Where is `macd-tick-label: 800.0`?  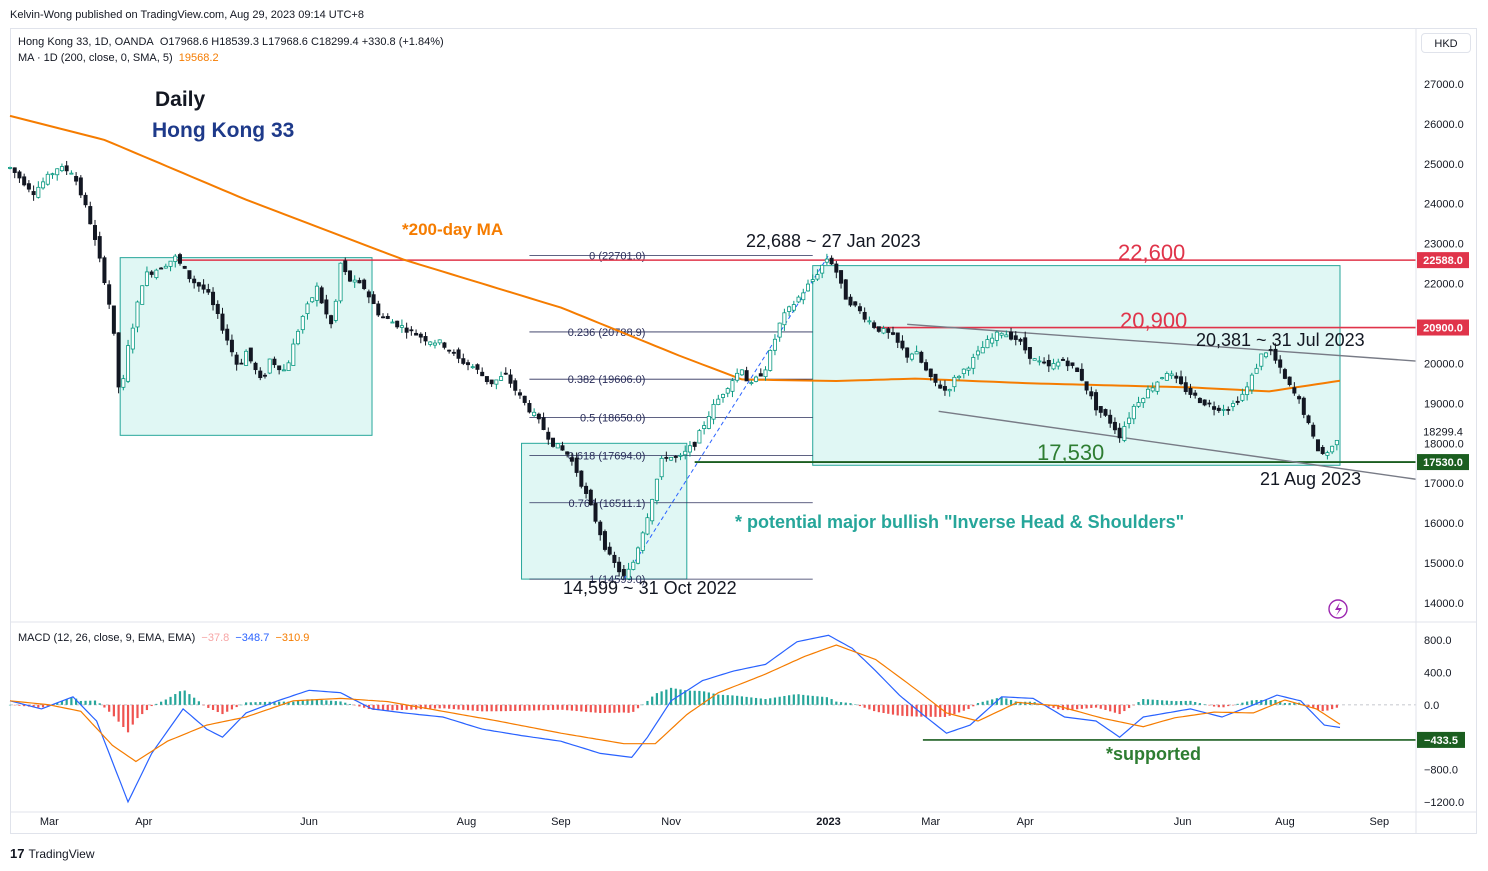 macd-tick-label: 800.0 is located at coordinates (1438, 641).